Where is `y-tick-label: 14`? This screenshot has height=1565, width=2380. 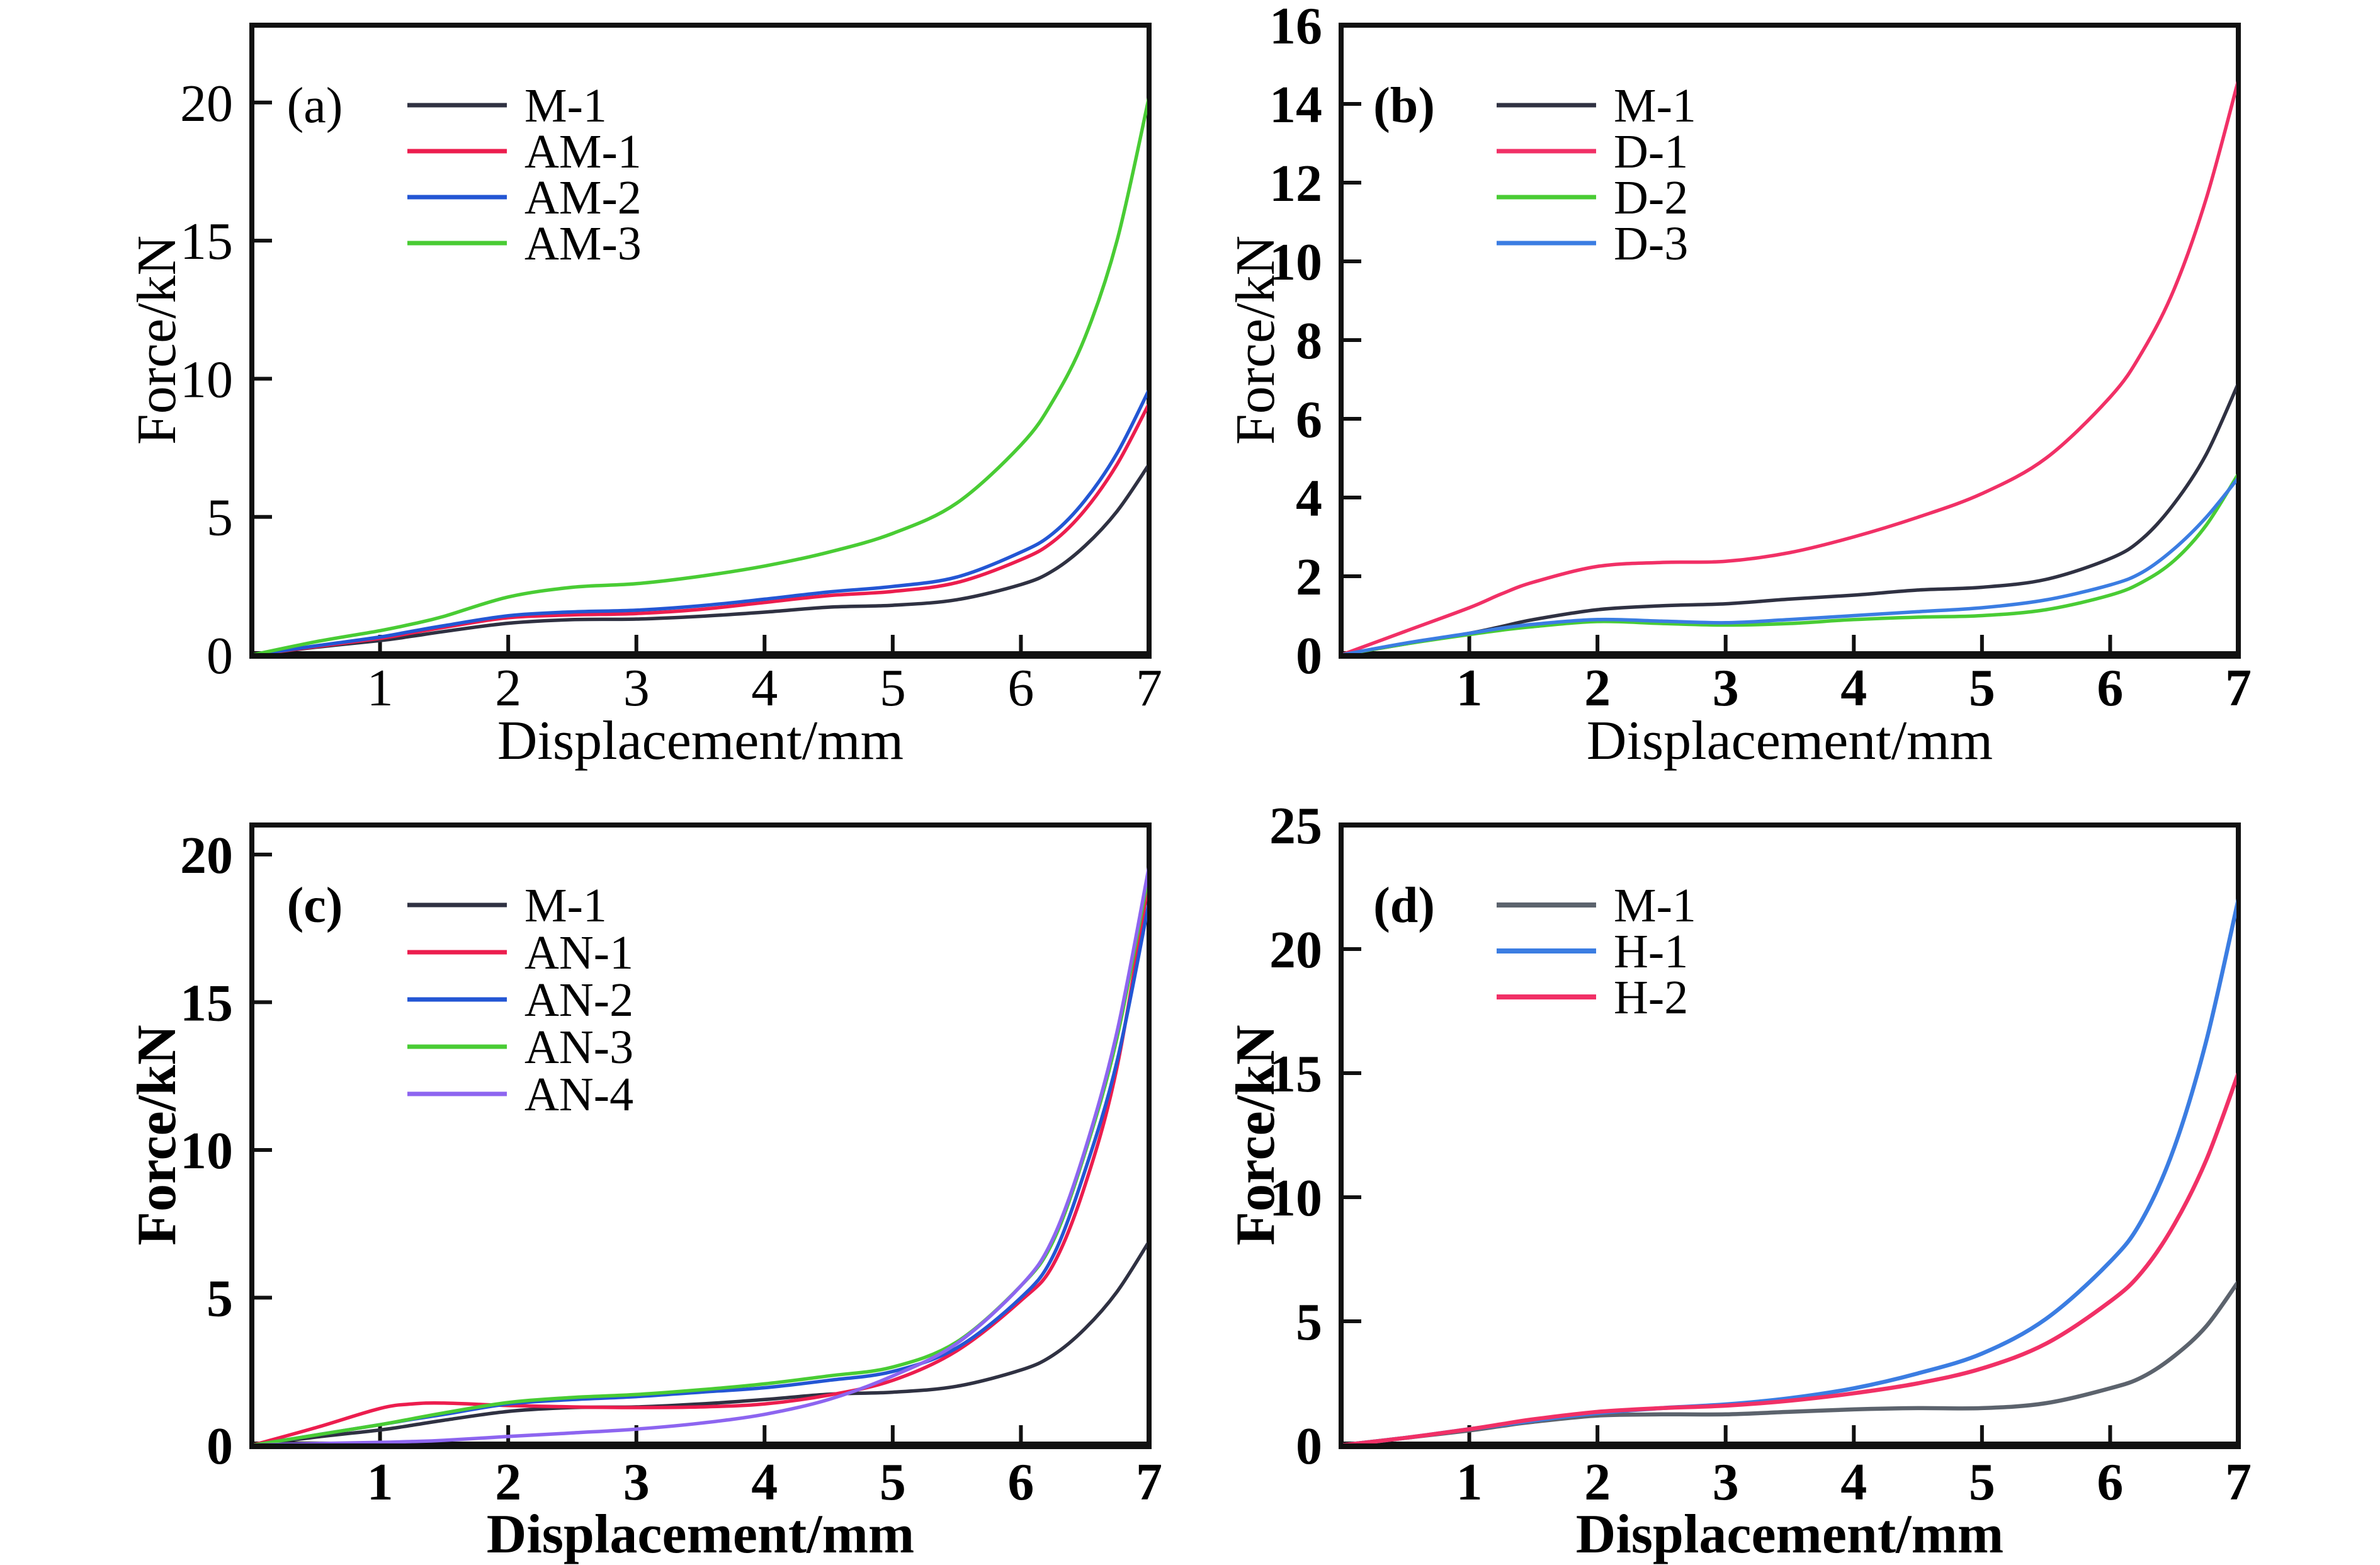 y-tick-label: 14 is located at coordinates (1295, 105).